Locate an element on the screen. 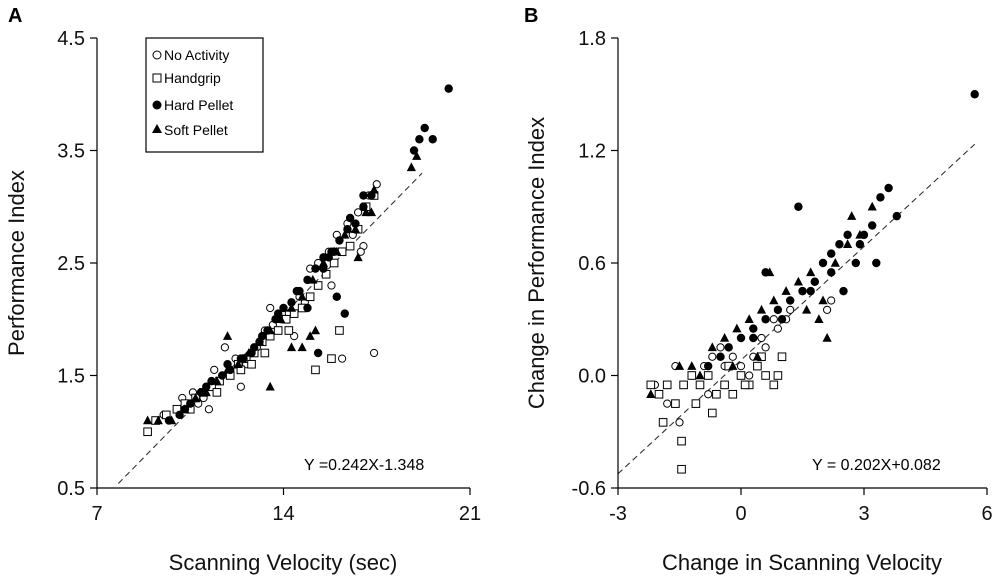 The image size is (1000, 588). panel-b-label: B is located at coordinates (531, 16).